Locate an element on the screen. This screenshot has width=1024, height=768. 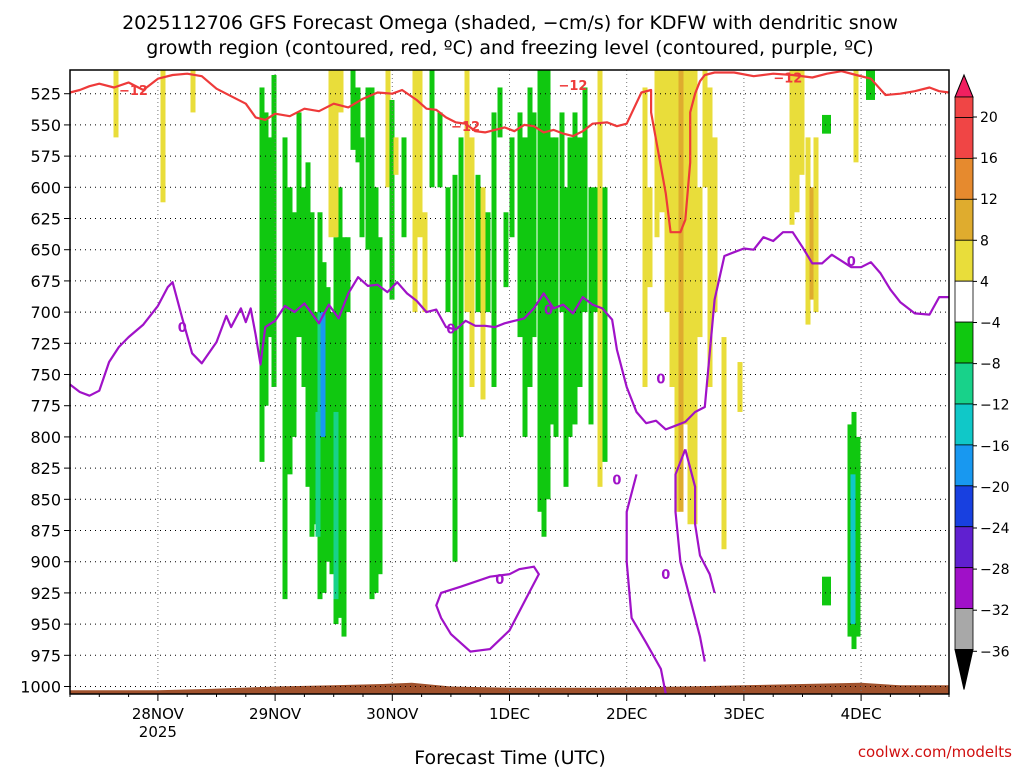
x-tick-label: 28NOV is located at coordinates (158, 714).